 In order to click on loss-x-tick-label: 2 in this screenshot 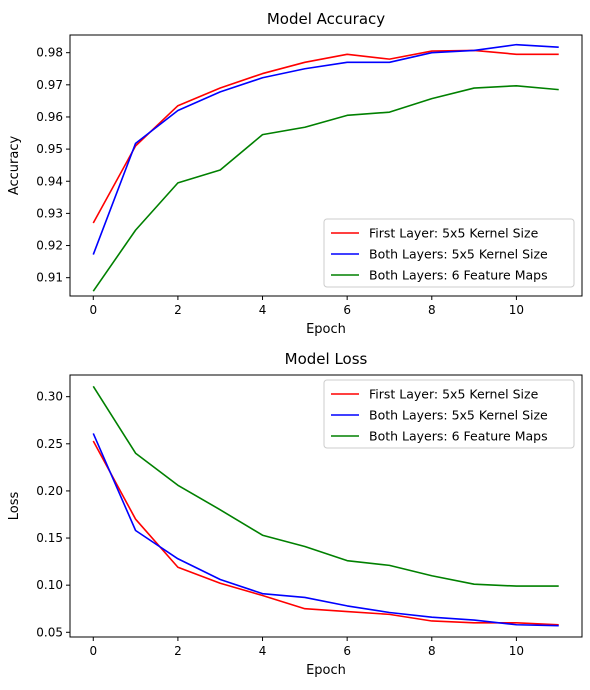, I will do `click(178, 651)`.